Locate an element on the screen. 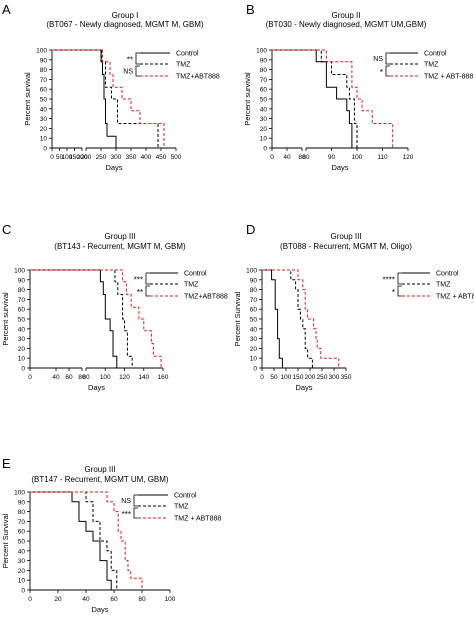 The width and height of the screenshot is (474, 624). panel-subtitle: (BT147 - Recurrent, MGMT UM, GBM) is located at coordinates (100, 479).